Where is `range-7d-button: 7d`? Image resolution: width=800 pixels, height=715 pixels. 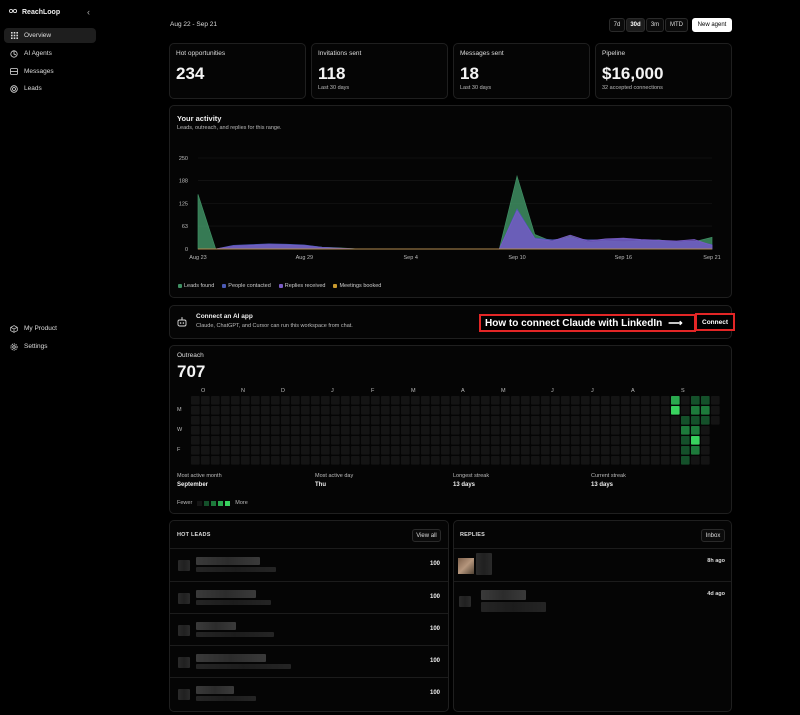 range-7d-button: 7d is located at coordinates (617, 25).